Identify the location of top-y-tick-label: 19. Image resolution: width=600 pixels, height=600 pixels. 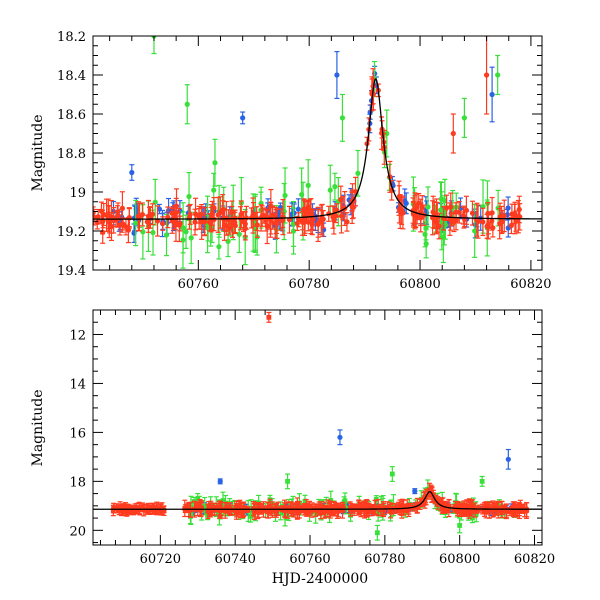
(77, 193).